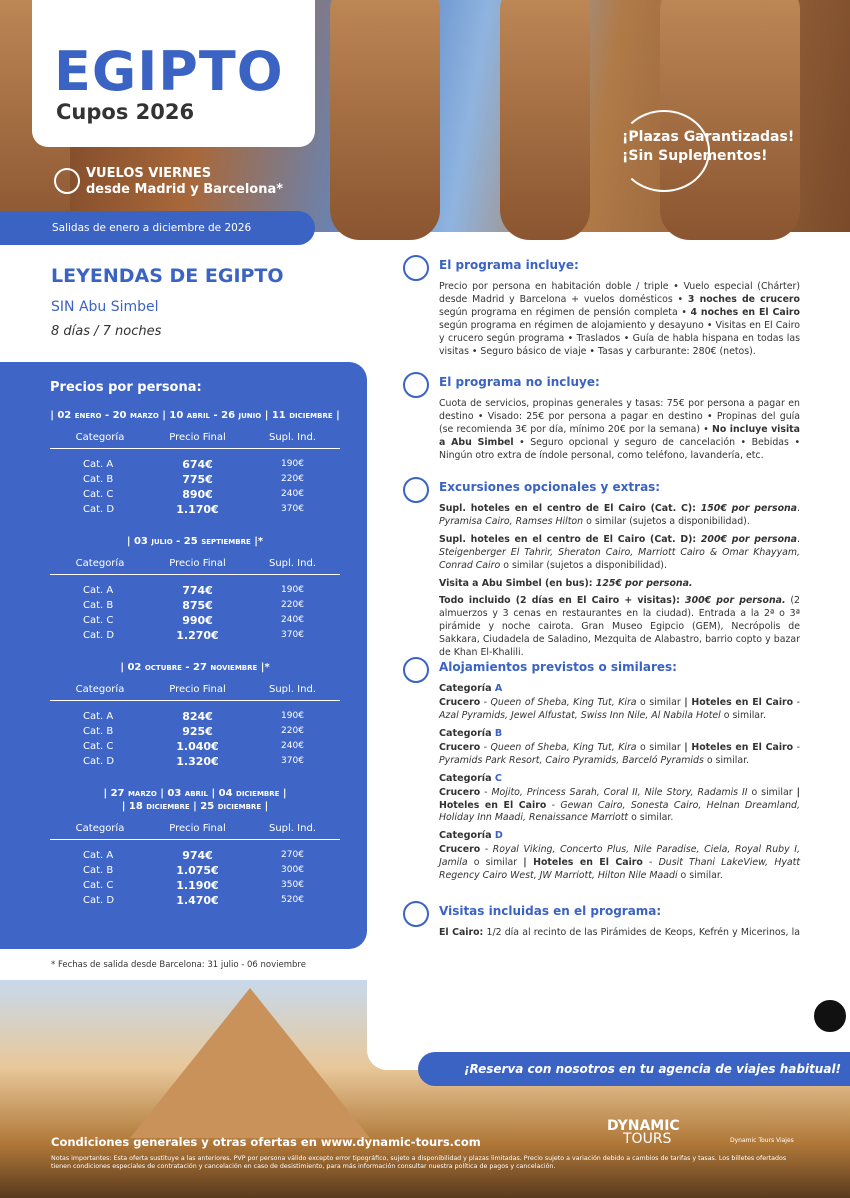 This screenshot has width=850, height=1198. What do you see at coordinates (67, 181) in the screenshot?
I see `plane-icon` at bounding box center [67, 181].